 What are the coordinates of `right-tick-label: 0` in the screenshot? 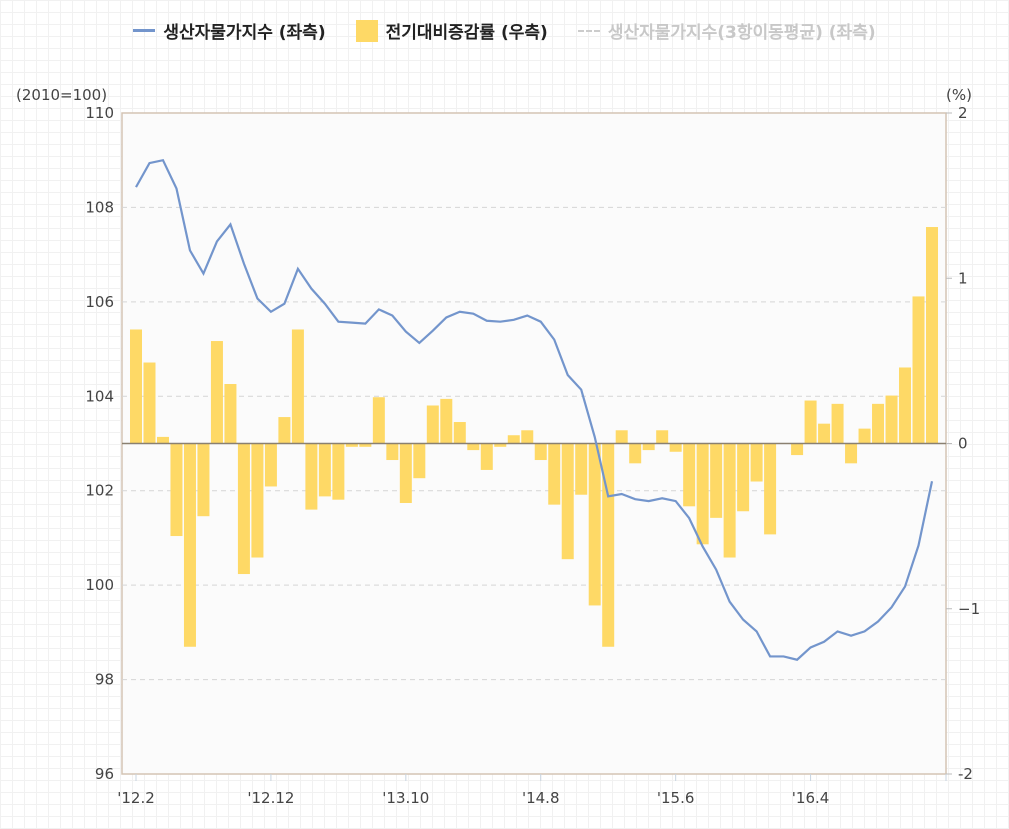 It's located at (963, 444).